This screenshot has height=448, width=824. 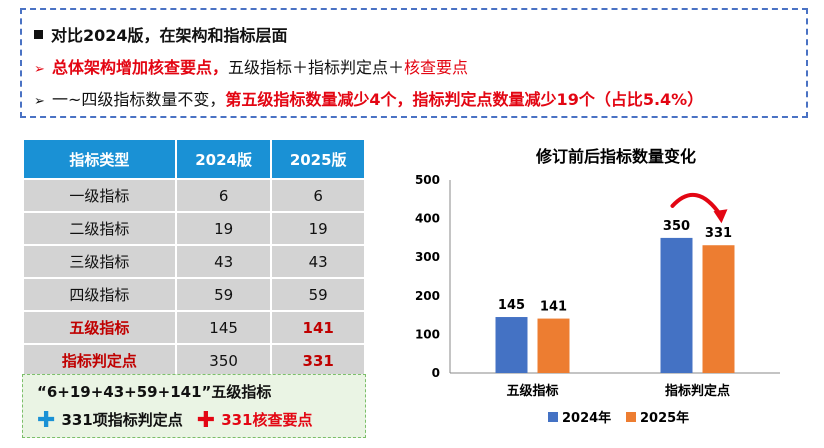 What do you see at coordinates (223, 159) in the screenshot?
I see `table-header: 2024版` at bounding box center [223, 159].